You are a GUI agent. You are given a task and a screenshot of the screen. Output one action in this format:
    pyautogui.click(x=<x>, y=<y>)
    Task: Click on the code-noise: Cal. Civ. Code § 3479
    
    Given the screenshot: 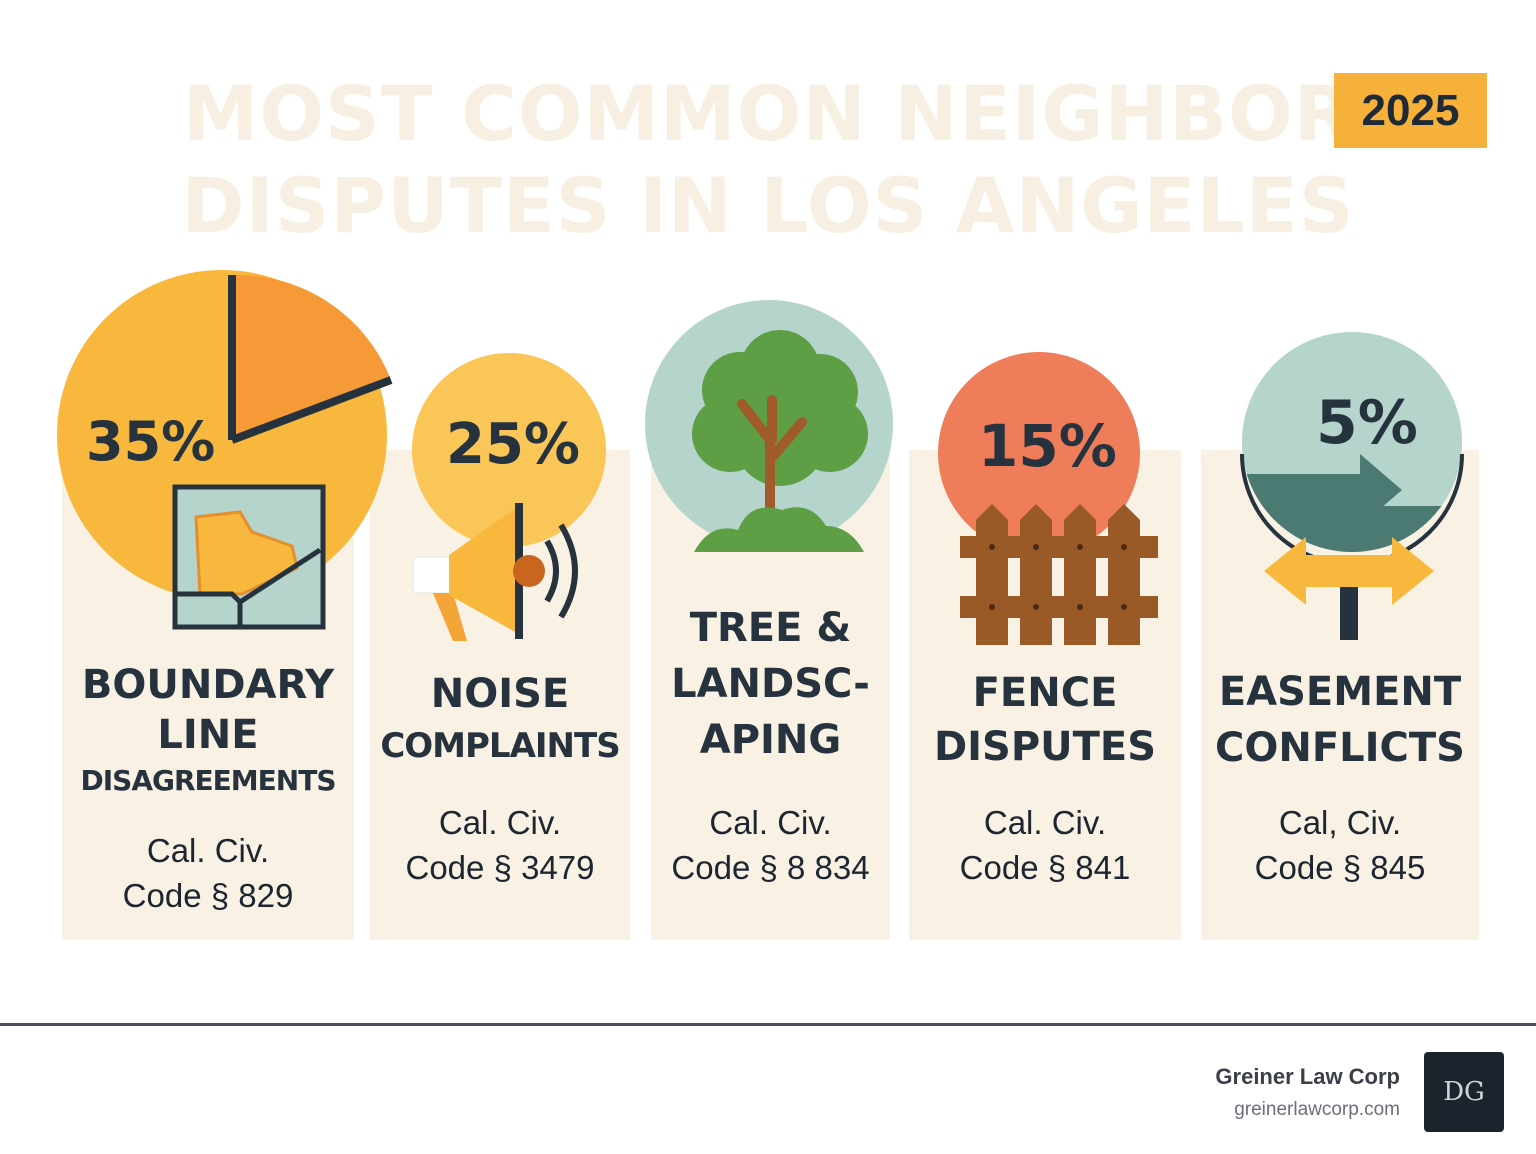 What is the action you would take?
    pyautogui.click(x=500, y=845)
    